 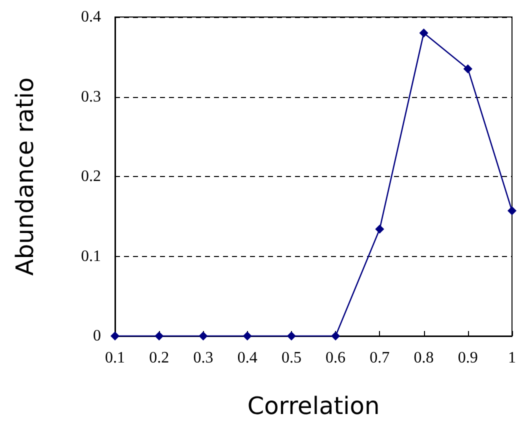 What do you see at coordinates (380, 358) in the screenshot?
I see `x-tick-label: 0.7` at bounding box center [380, 358].